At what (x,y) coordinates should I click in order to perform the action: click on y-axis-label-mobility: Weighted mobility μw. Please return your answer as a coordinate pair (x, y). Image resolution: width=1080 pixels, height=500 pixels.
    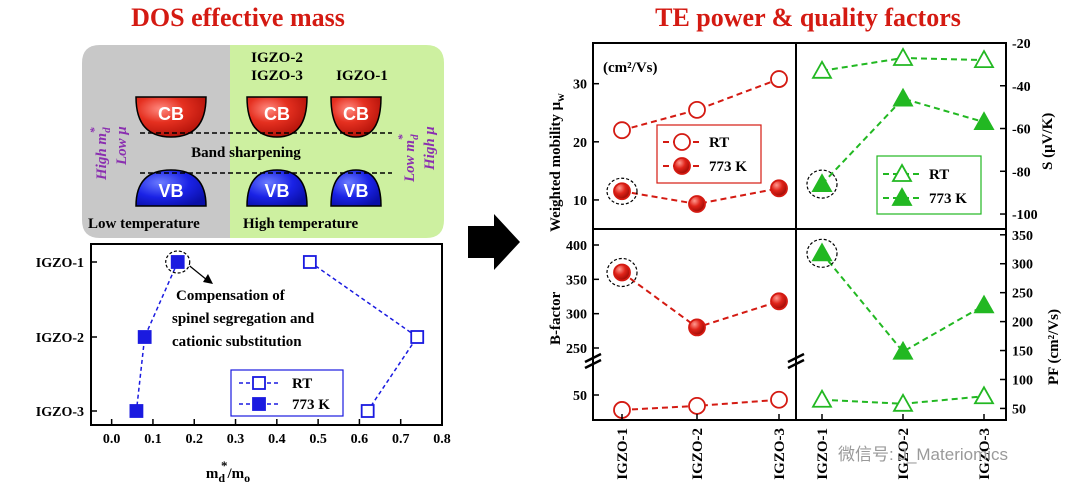
    Looking at the image, I should click on (557, 162).